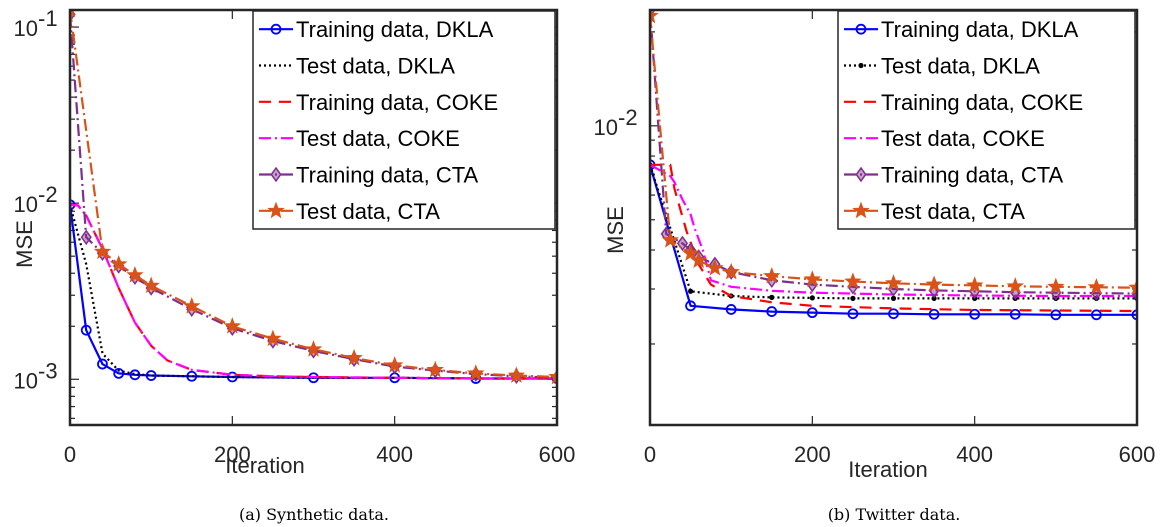 The width and height of the screenshot is (1164, 527). What do you see at coordinates (48, 370) in the screenshot?
I see `y-tick-exponent: -3` at bounding box center [48, 370].